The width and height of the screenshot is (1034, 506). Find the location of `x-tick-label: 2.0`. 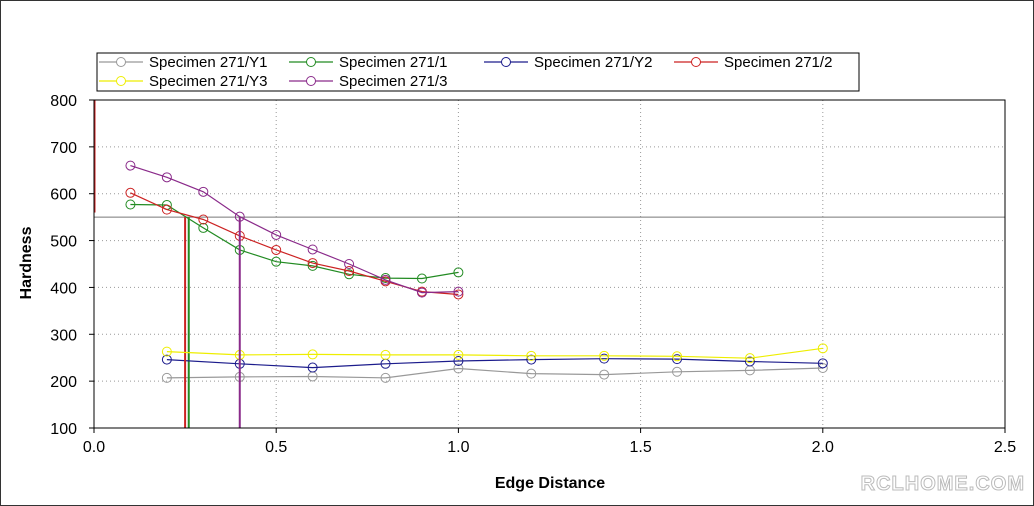

x-tick-label: 2.0 is located at coordinates (823, 447).